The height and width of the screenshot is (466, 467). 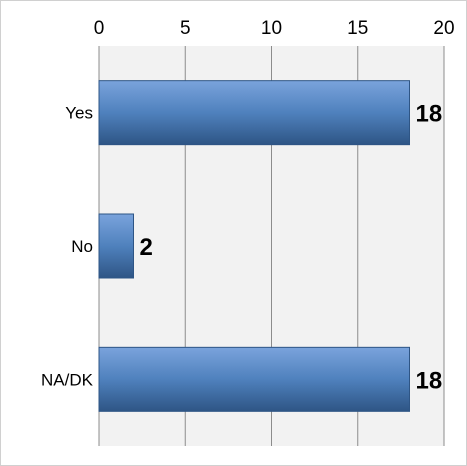 What do you see at coordinates (82, 246) in the screenshot?
I see `category-label: No` at bounding box center [82, 246].